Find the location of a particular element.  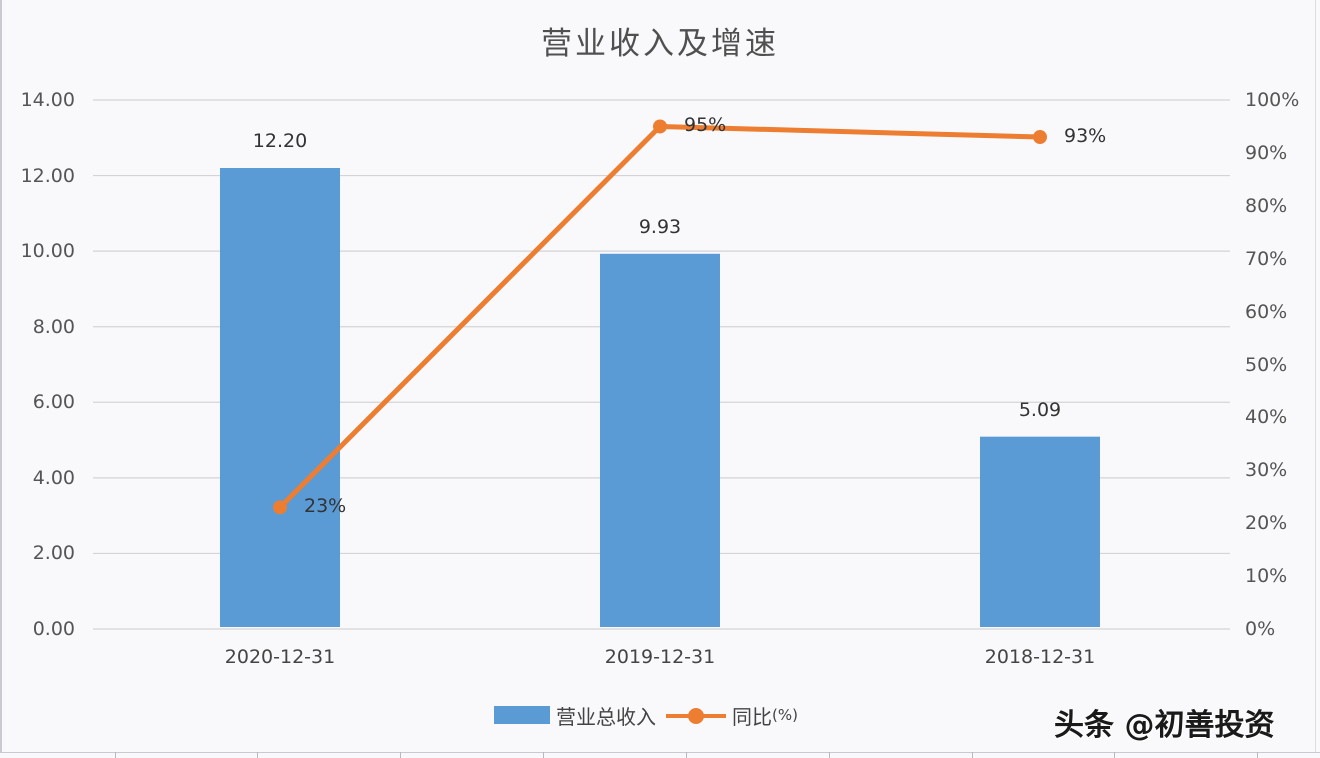

legend-line-swatch is located at coordinates (696, 715).